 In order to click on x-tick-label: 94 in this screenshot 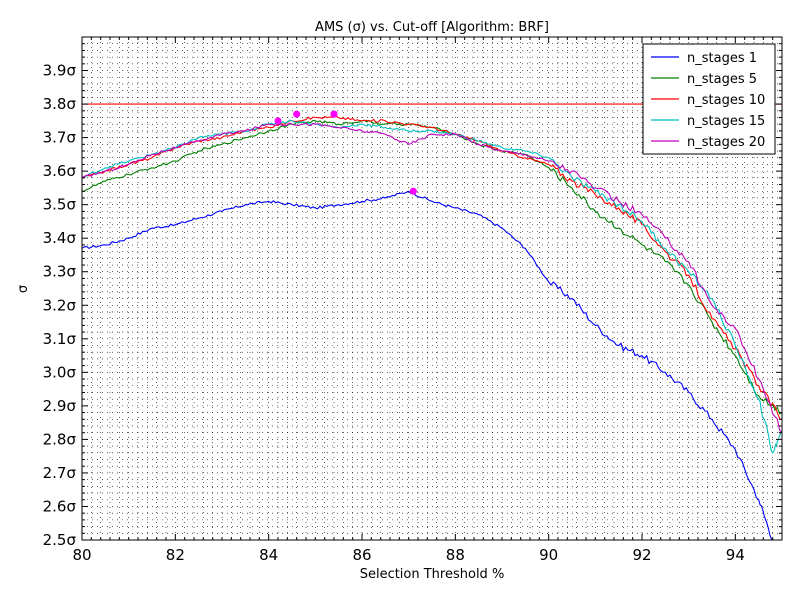, I will do `click(735, 555)`.